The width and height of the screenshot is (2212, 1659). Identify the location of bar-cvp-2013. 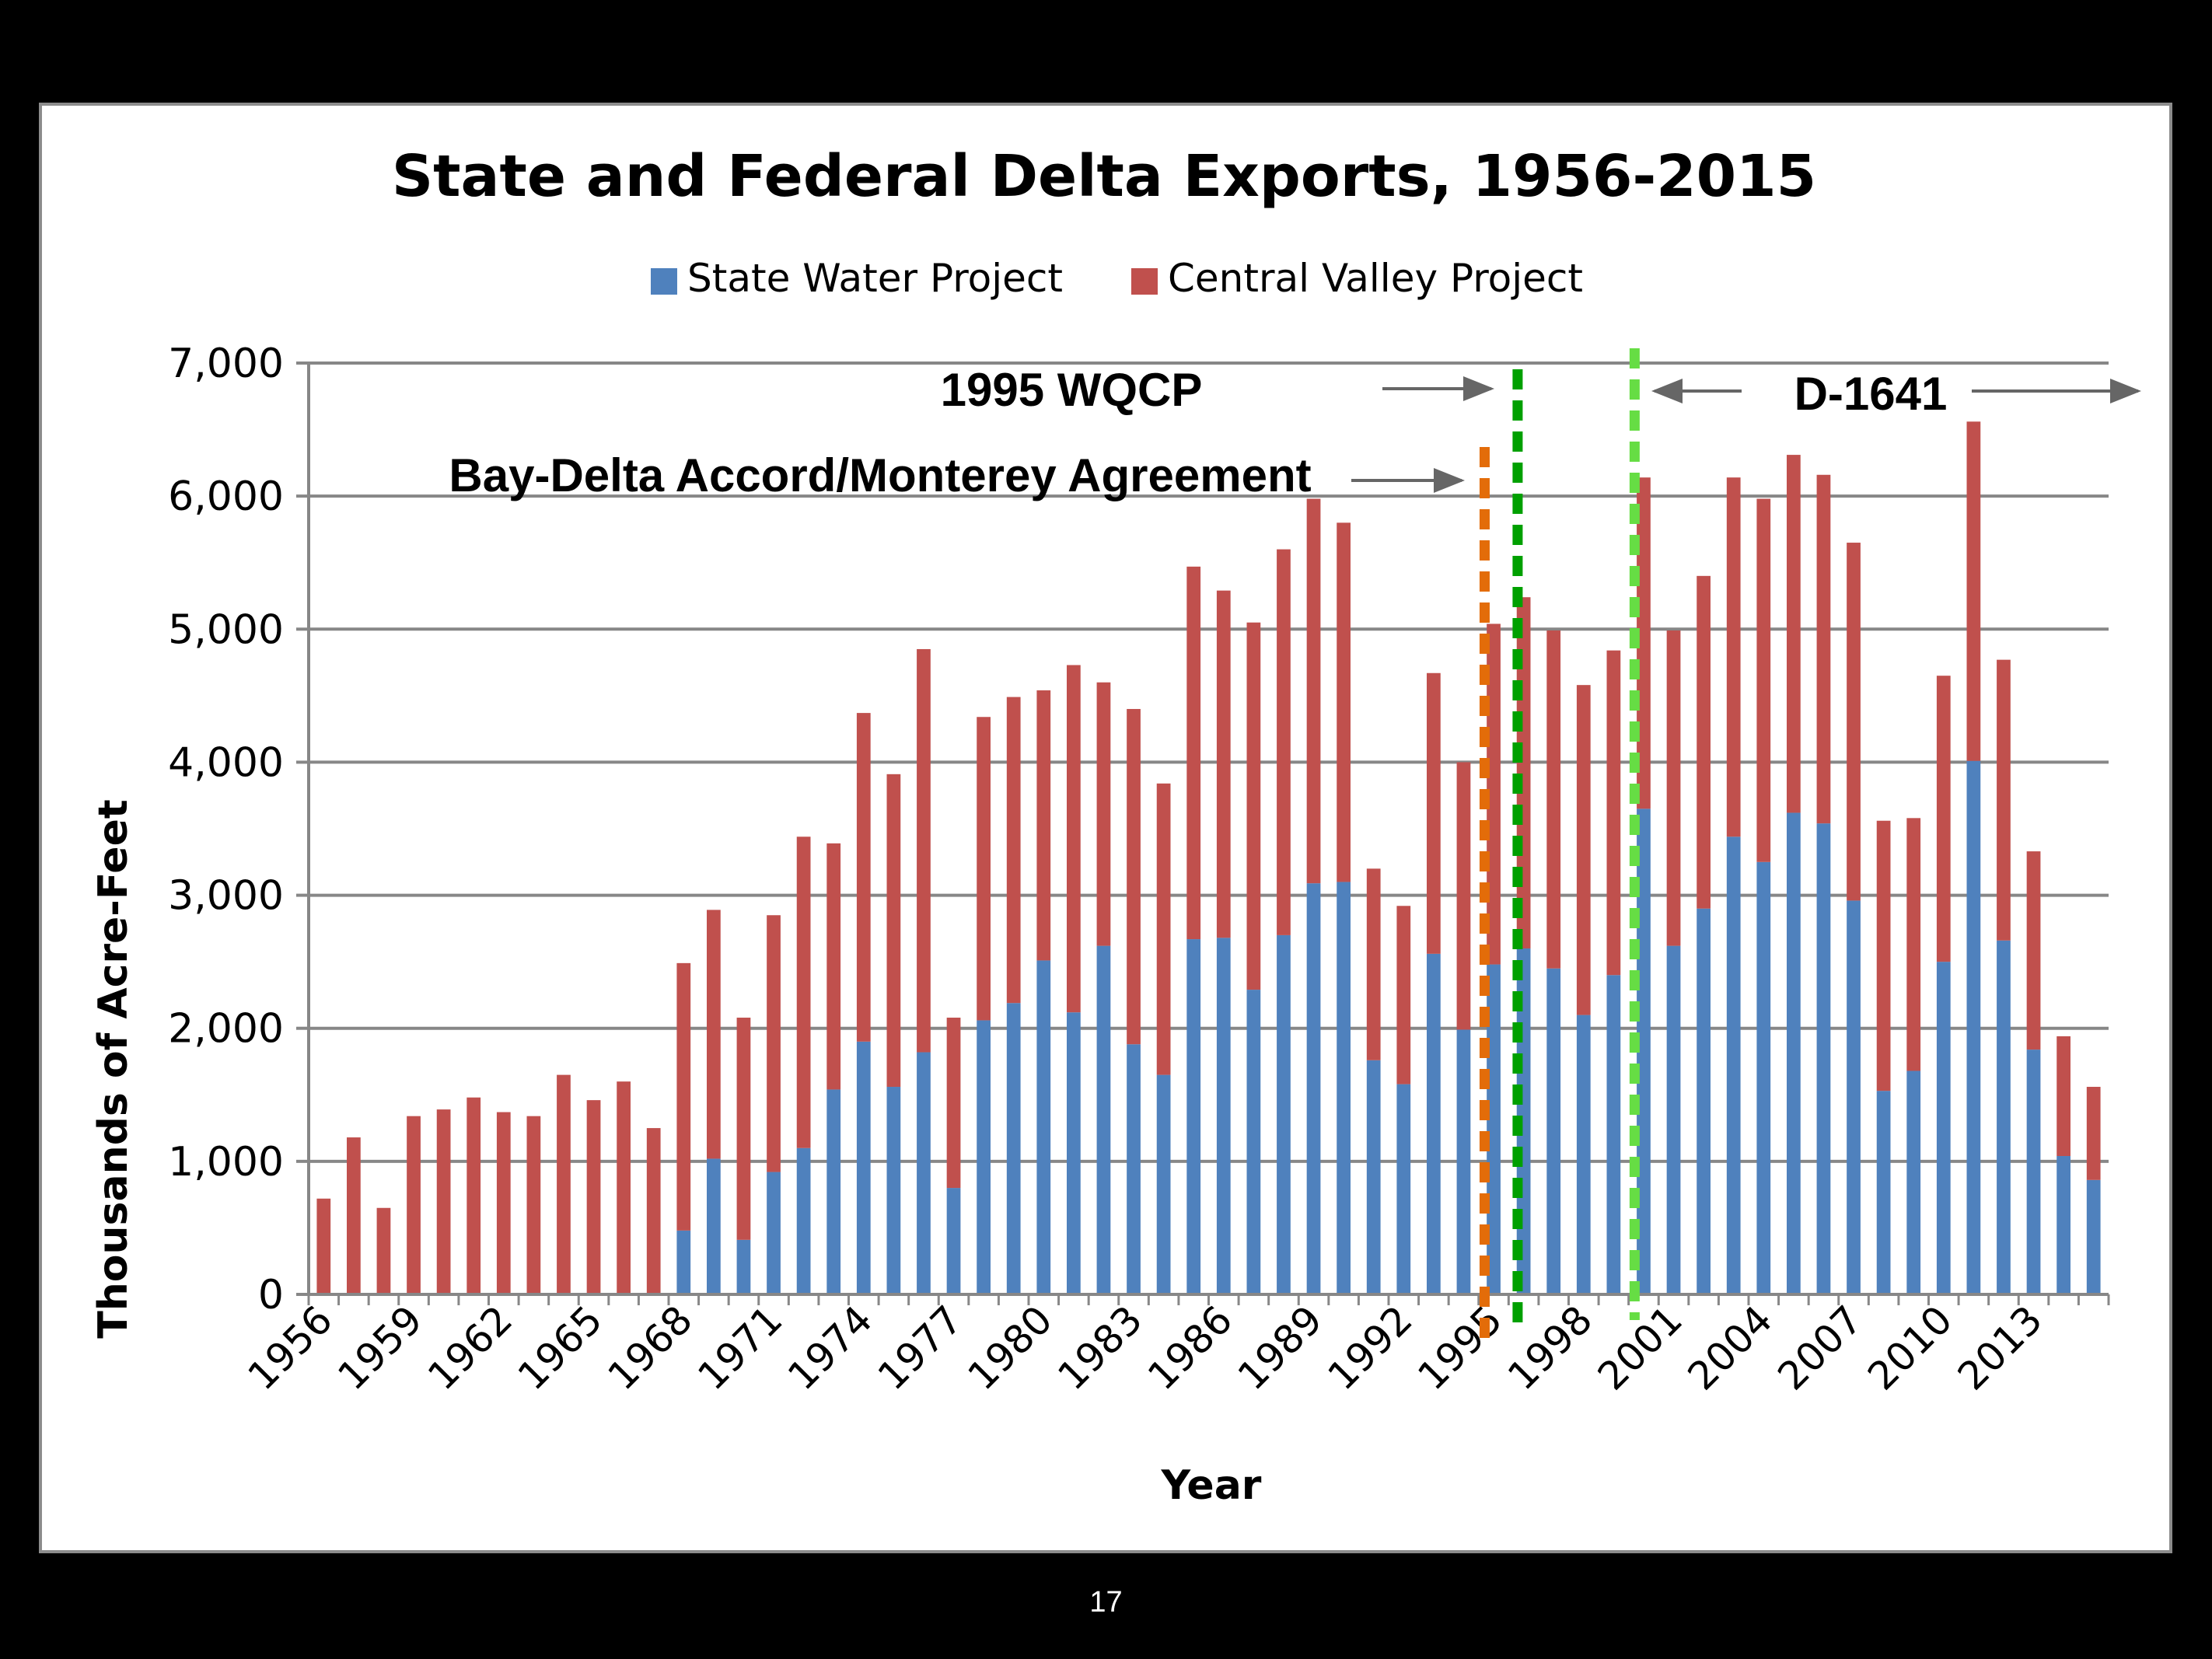
(2033, 951).